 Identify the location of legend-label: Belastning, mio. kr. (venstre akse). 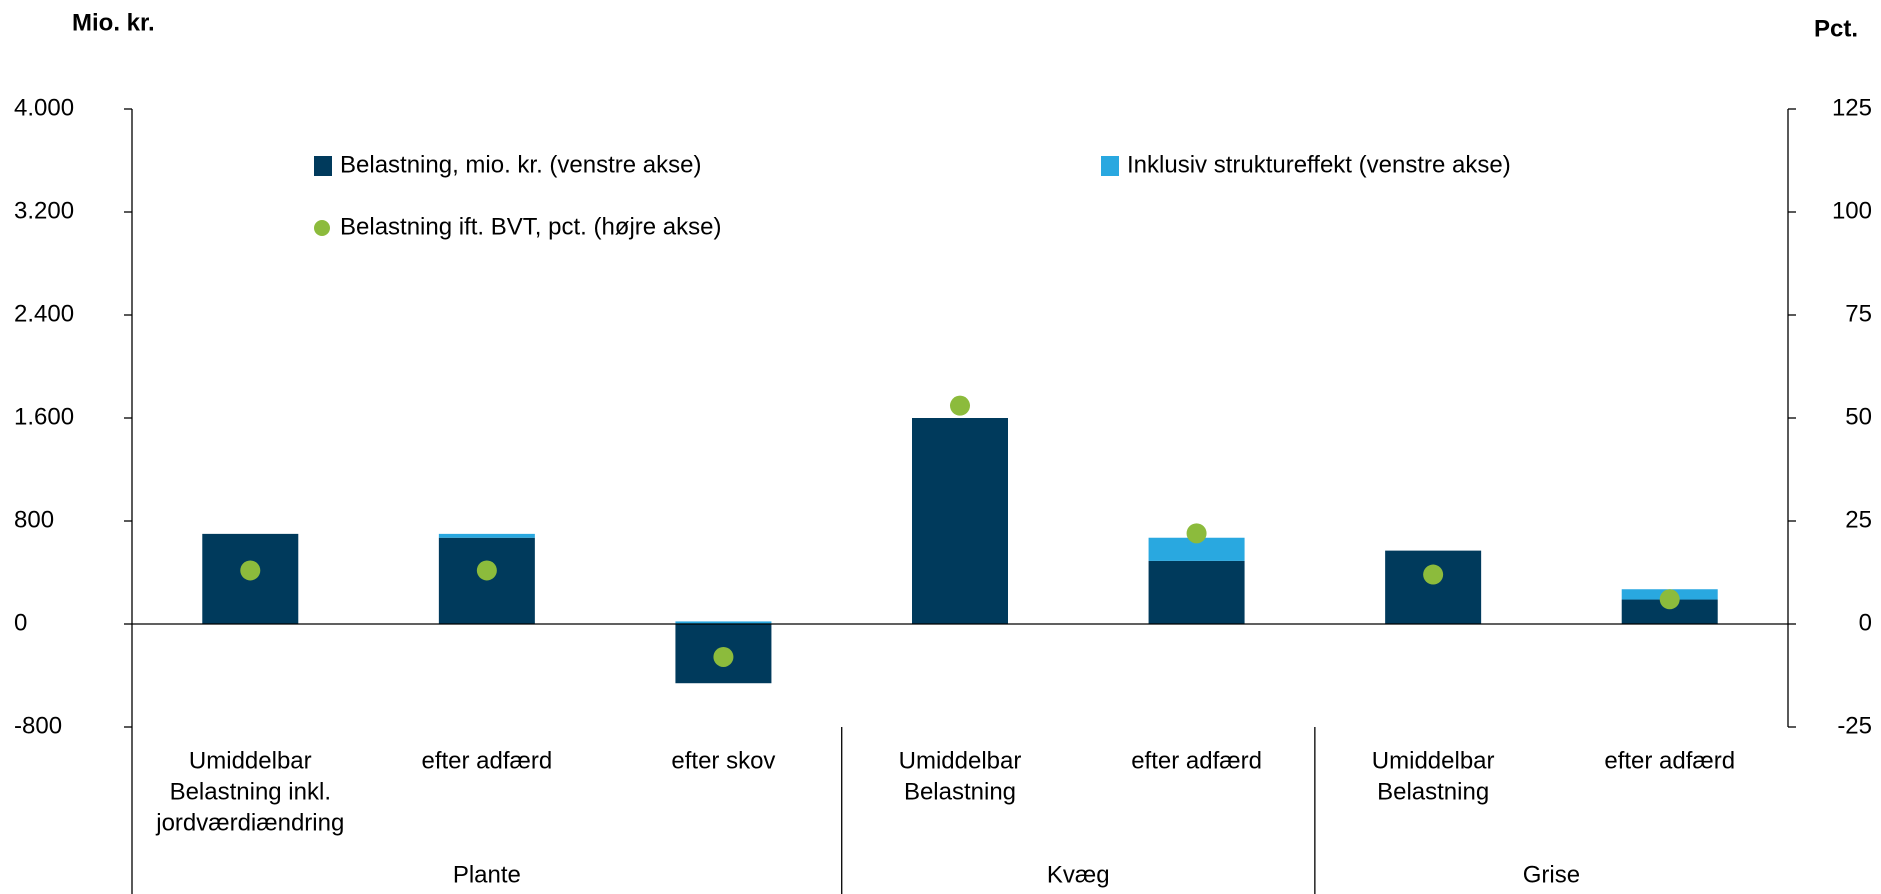
(520, 164).